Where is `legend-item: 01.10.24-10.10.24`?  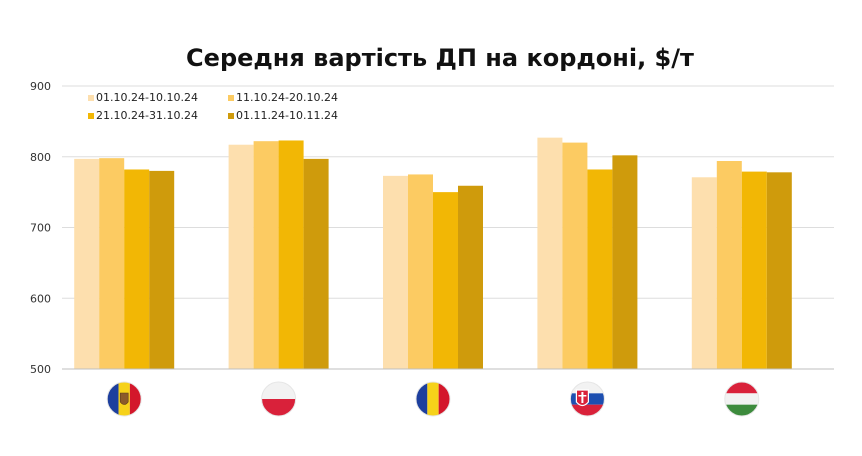
legend-item: 01.10.24-10.10.24 is located at coordinates (143, 97).